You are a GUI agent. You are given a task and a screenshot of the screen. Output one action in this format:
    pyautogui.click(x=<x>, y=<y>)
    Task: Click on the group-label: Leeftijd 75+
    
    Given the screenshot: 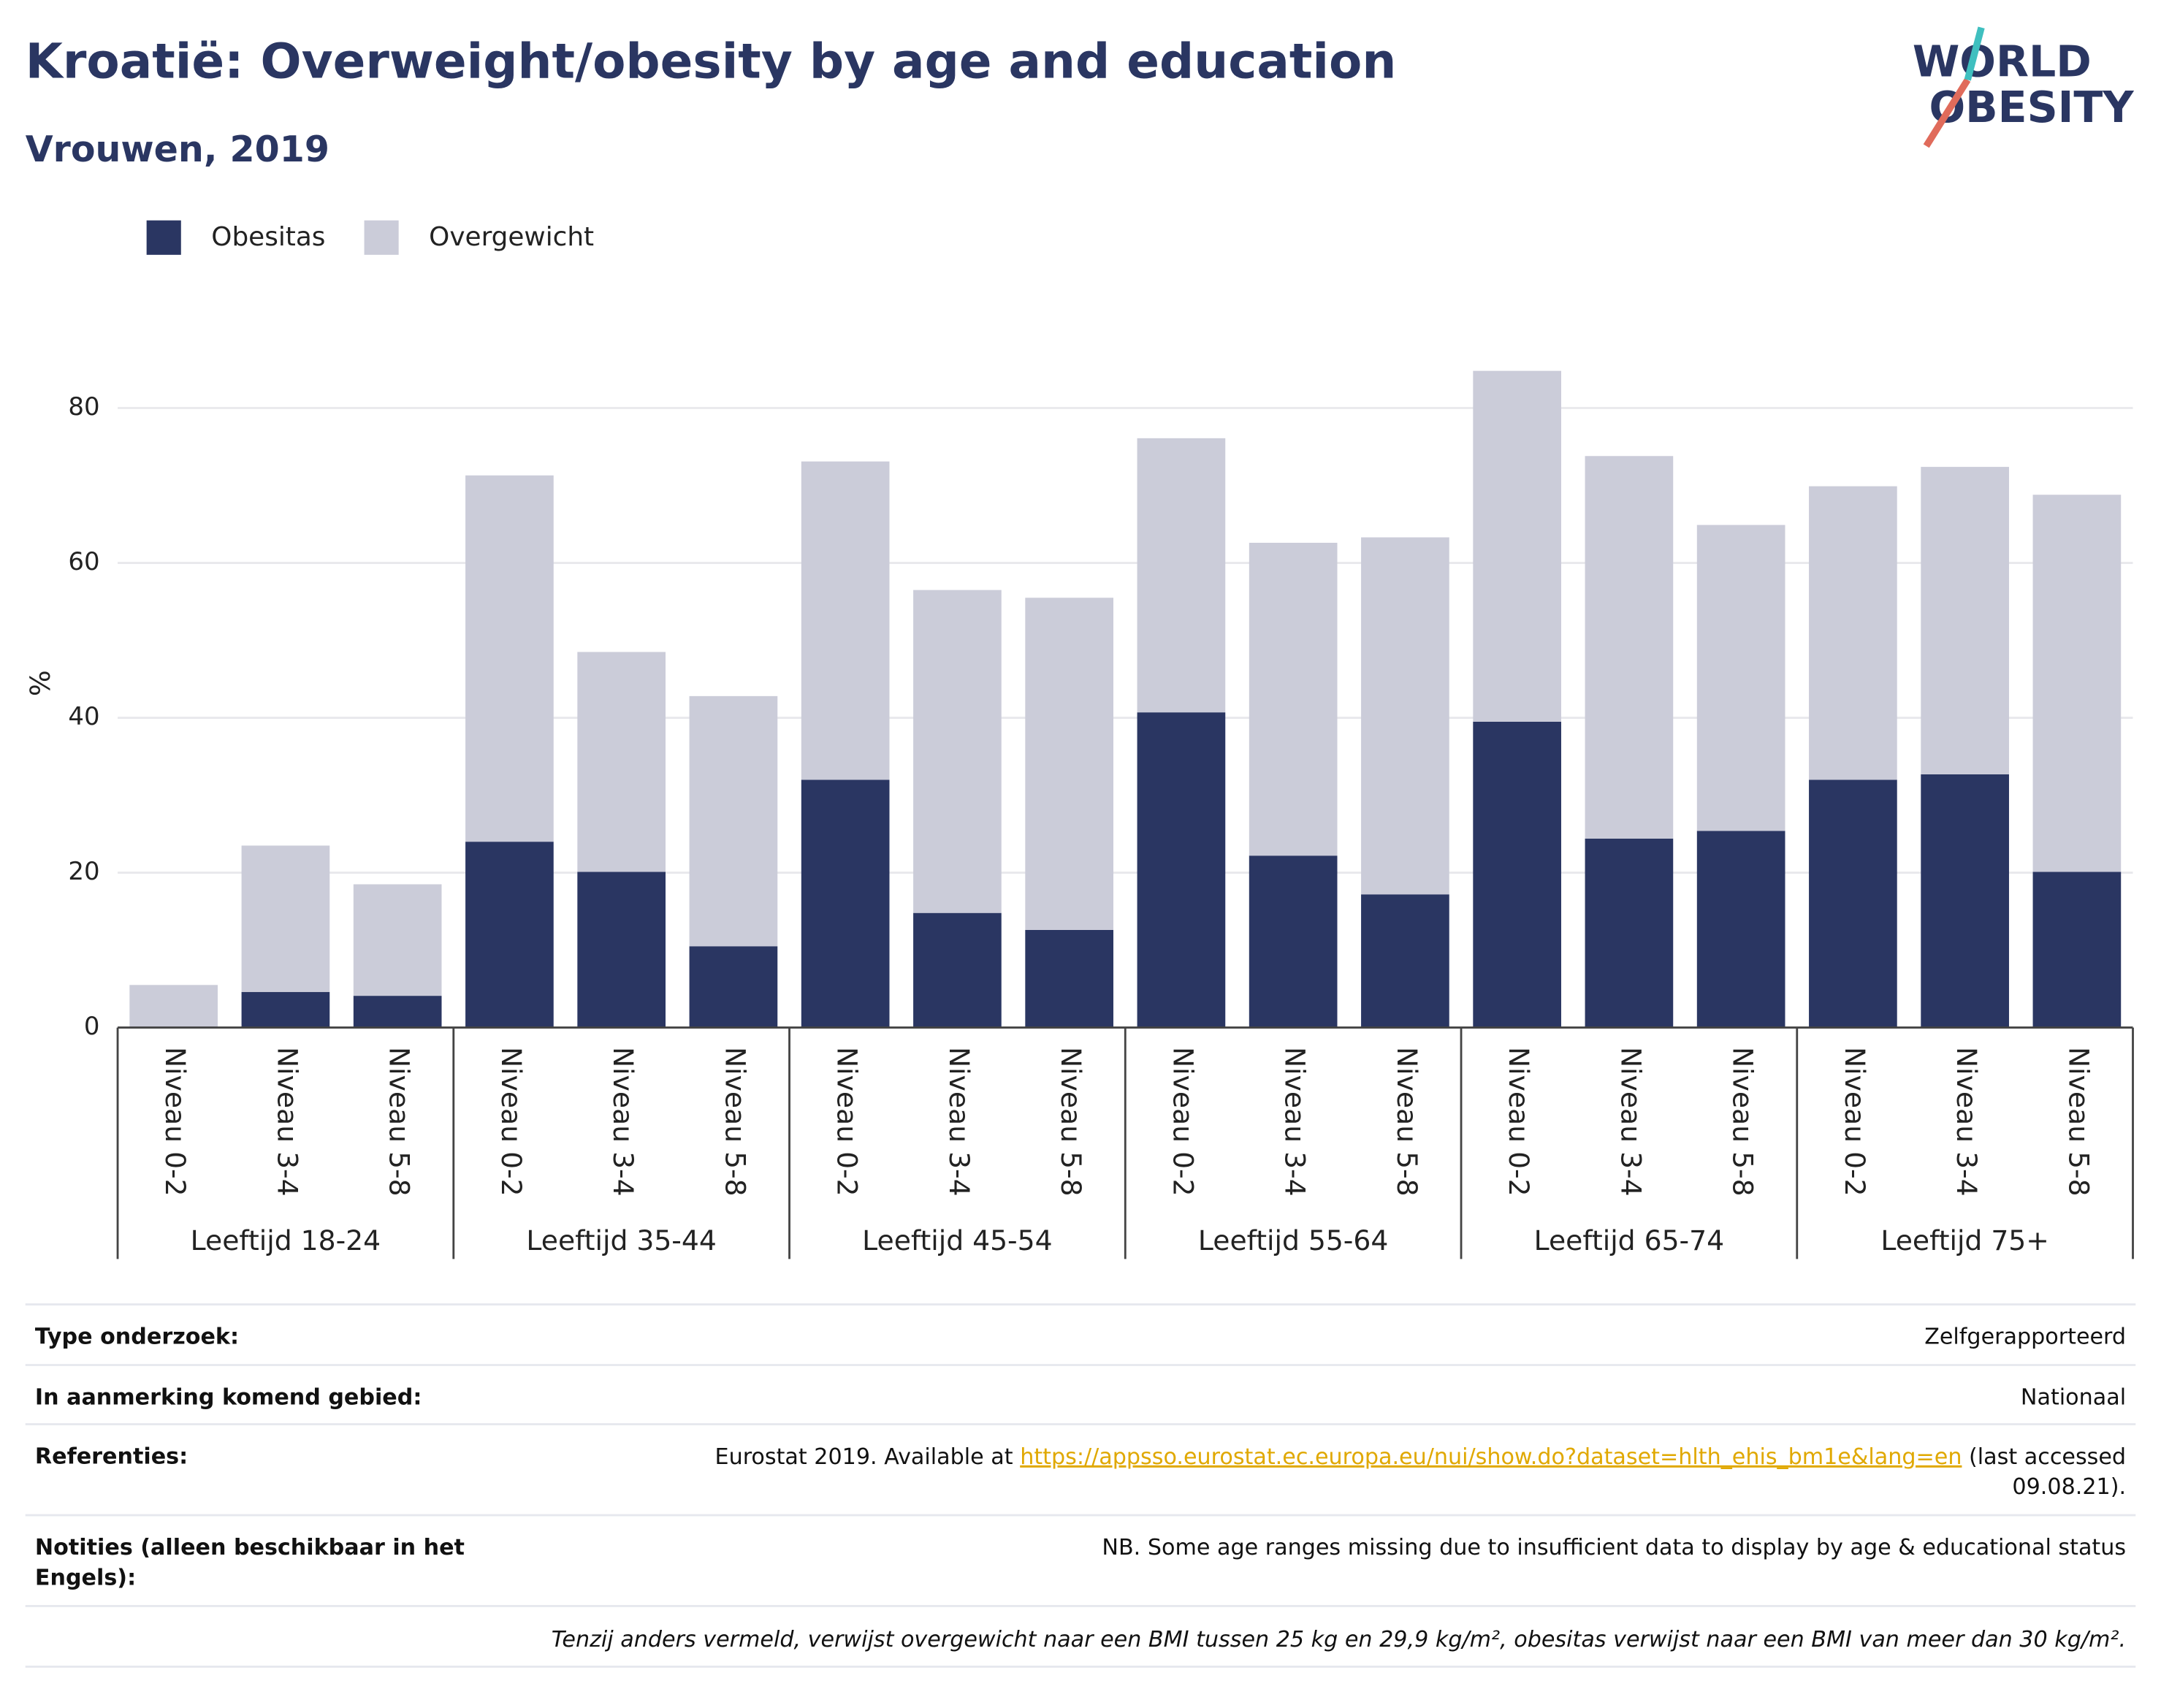 What is the action you would take?
    pyautogui.click(x=1964, y=1240)
    